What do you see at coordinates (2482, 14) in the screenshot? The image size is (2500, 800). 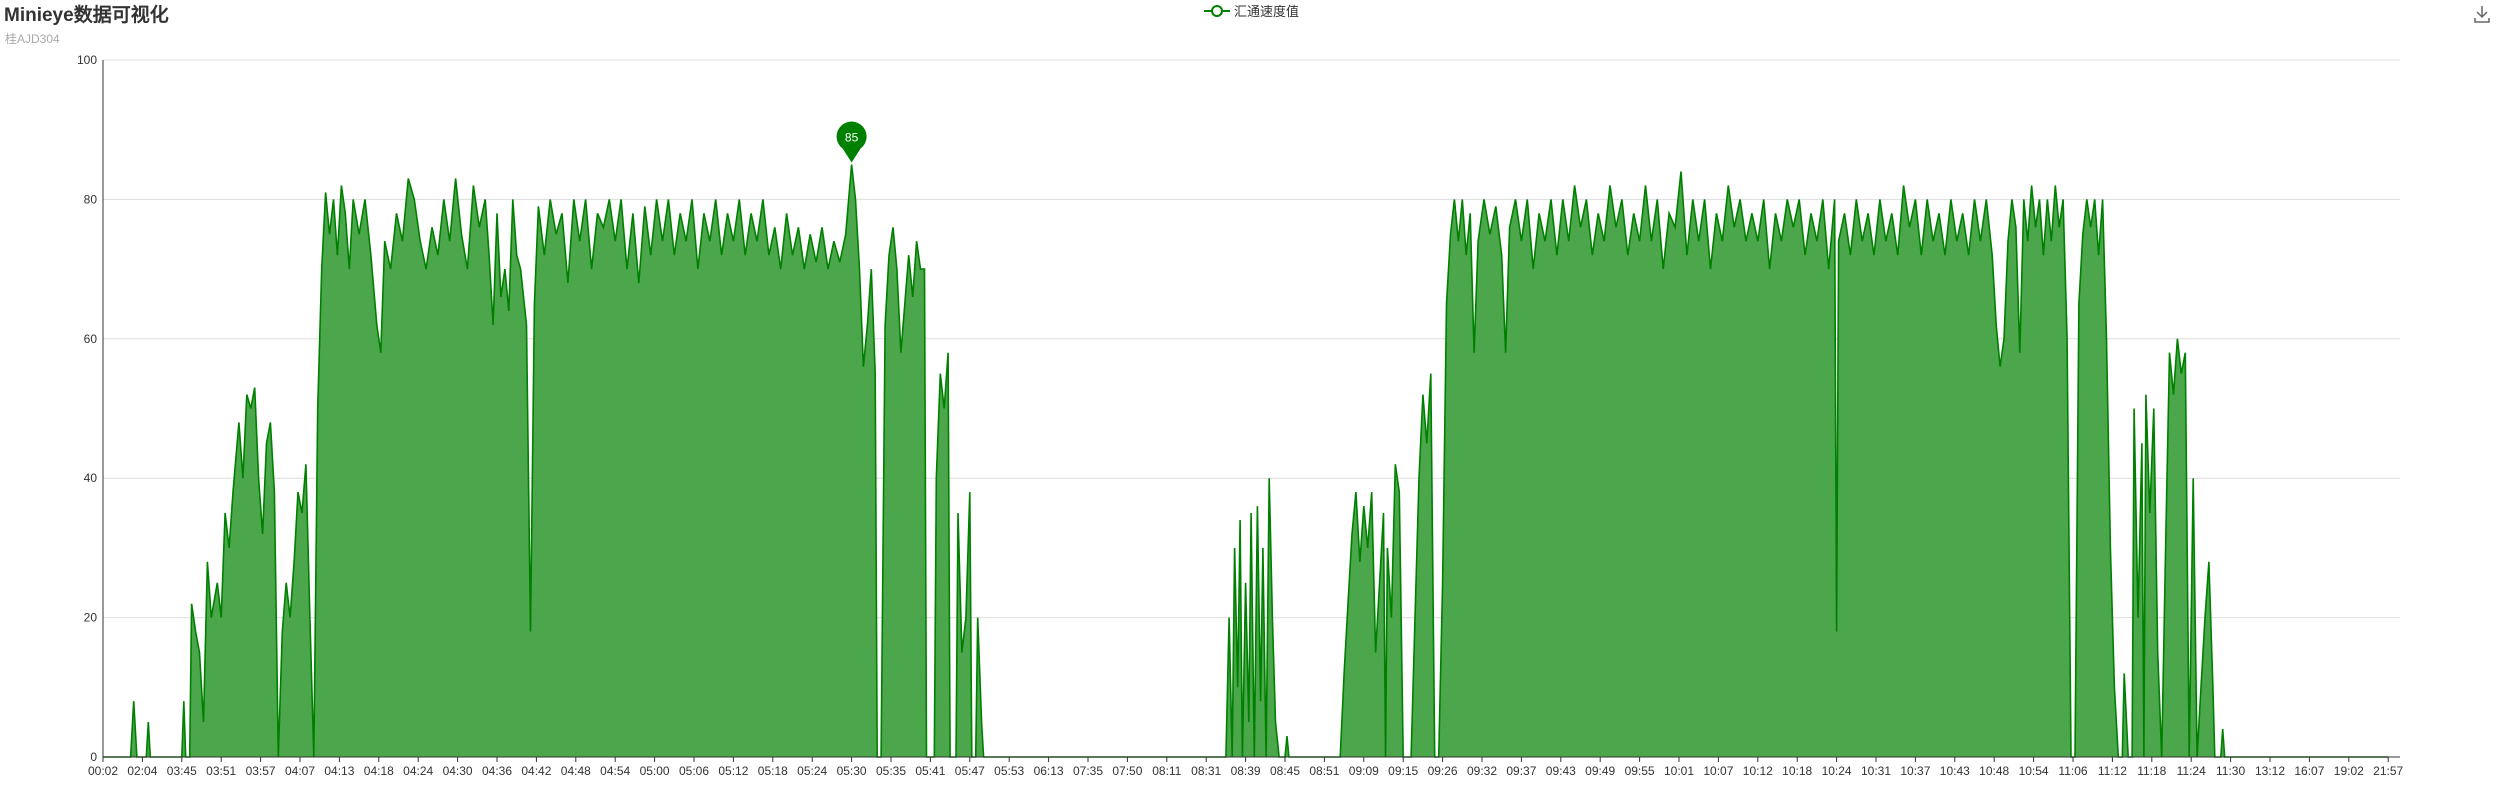 I see `download-icon` at bounding box center [2482, 14].